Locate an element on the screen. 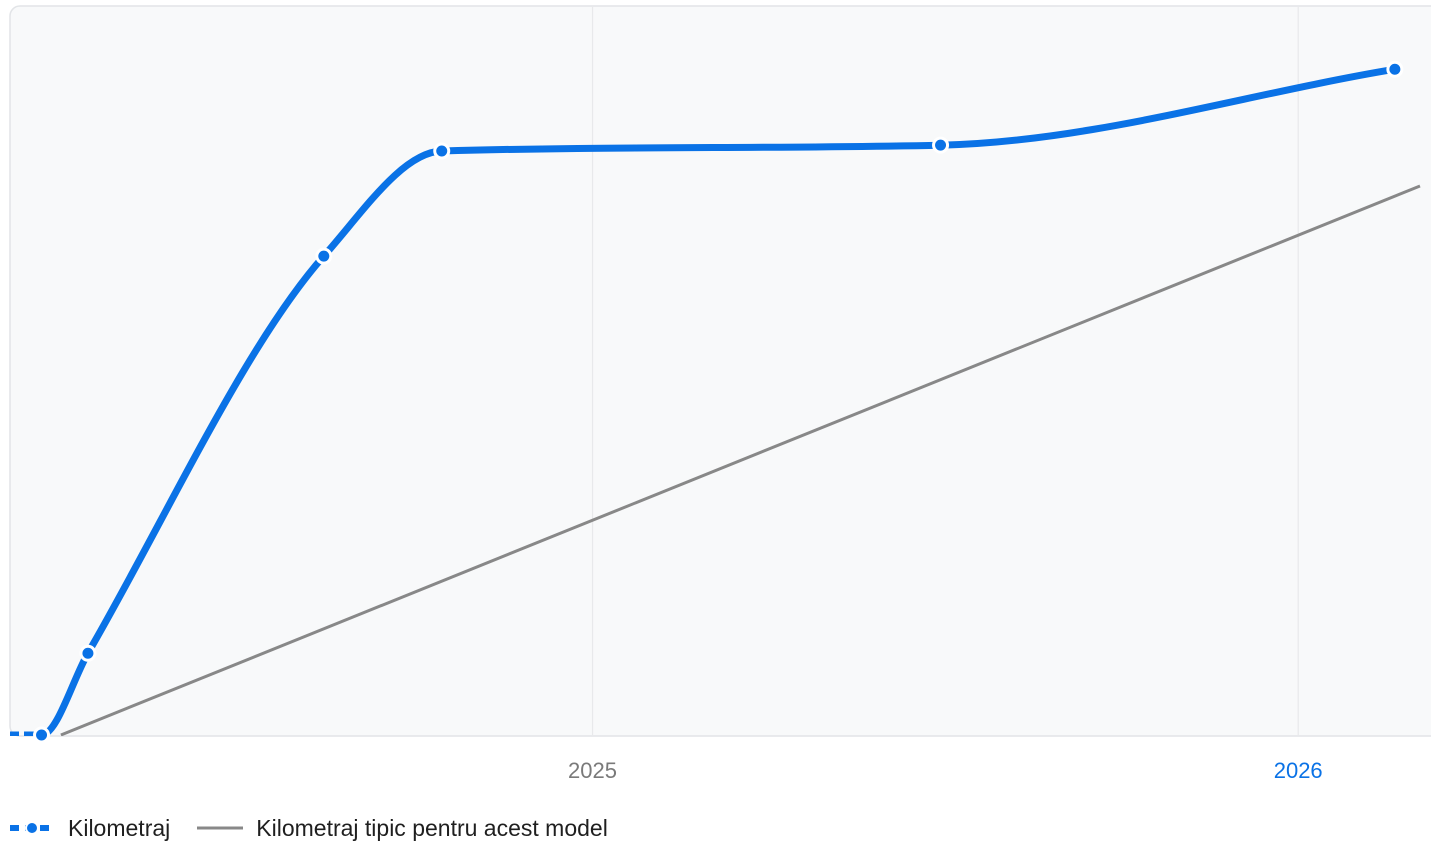  legend-swatch-typical is located at coordinates (220, 828).